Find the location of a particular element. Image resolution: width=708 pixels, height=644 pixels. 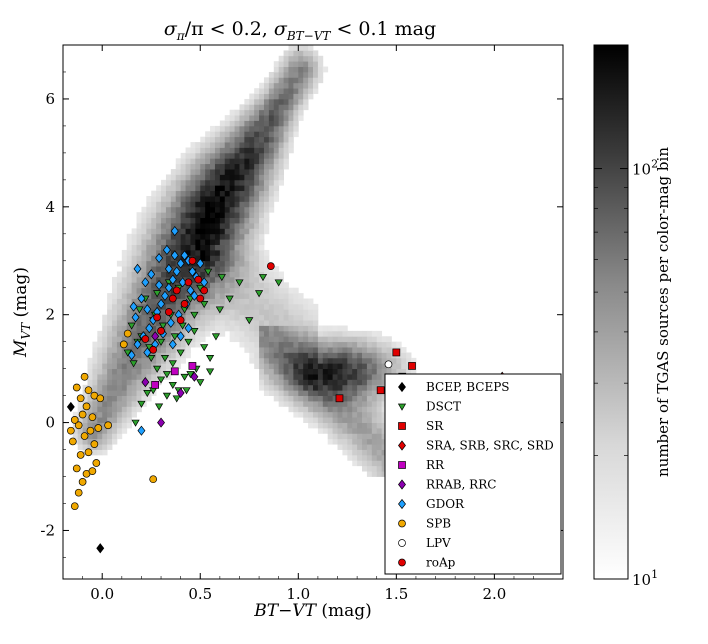

legend-label: SPB is located at coordinates (438, 524).